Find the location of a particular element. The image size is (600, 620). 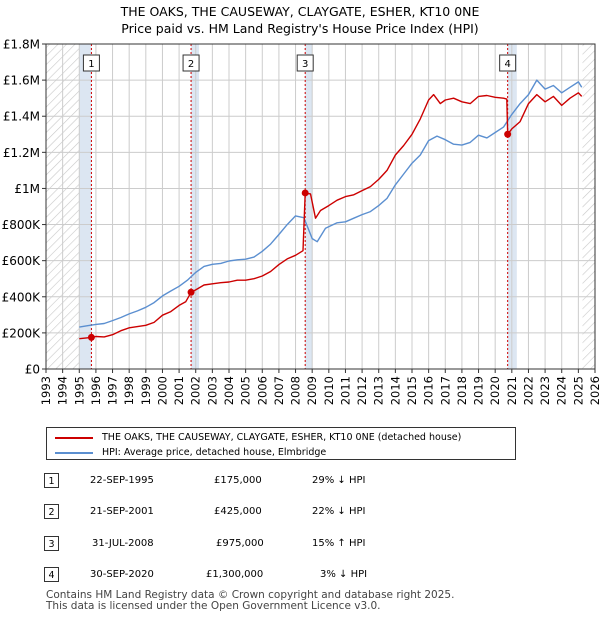

sale-label-number: 2 is located at coordinates (191, 64).